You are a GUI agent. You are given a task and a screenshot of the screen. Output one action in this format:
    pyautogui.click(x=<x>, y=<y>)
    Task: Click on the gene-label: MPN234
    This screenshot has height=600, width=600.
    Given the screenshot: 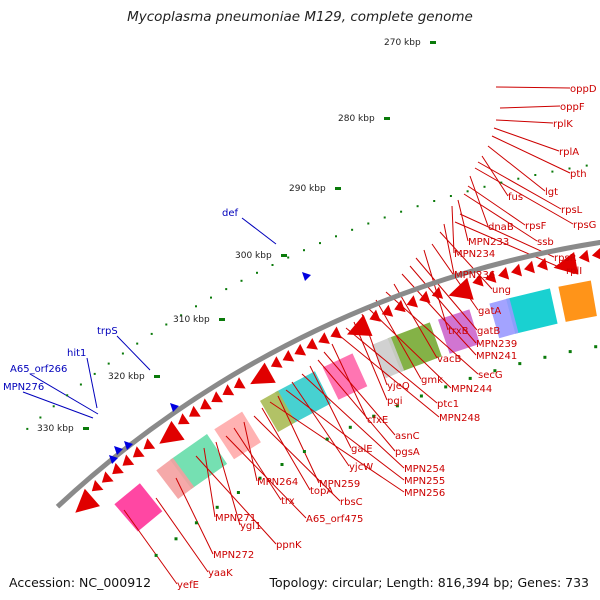 What is the action you would take?
    pyautogui.click(x=474, y=254)
    